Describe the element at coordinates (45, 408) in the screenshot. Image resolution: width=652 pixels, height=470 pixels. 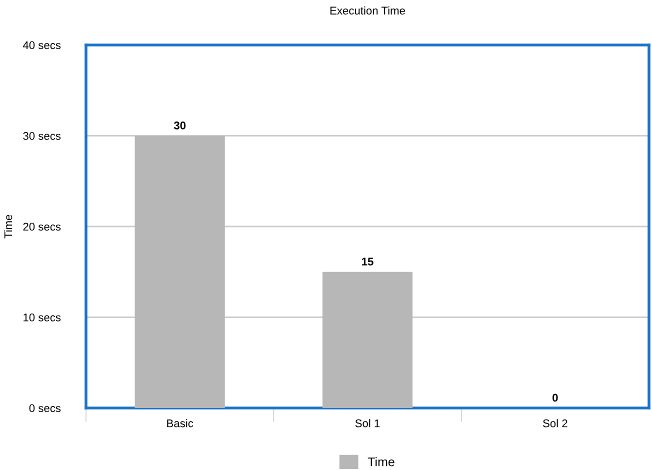
I see `y-tick-label: 0 secs` at that location.